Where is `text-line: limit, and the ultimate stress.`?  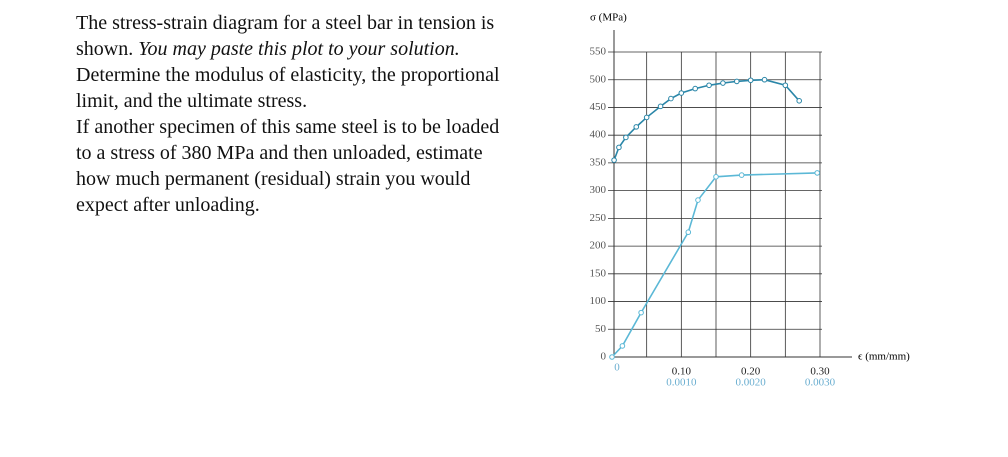 text-line: limit, and the ultimate stress. is located at coordinates (192, 101).